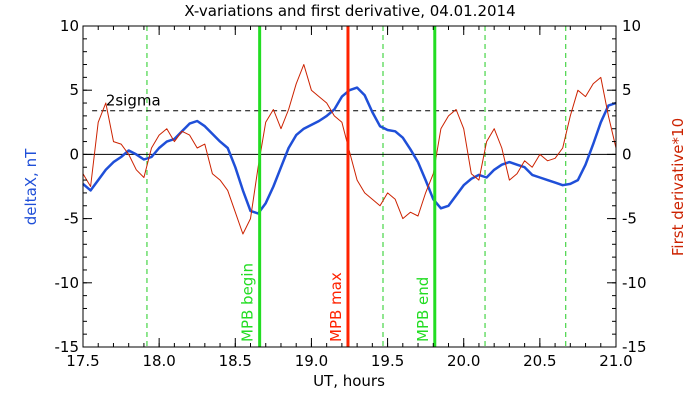 The image size is (700, 400). Describe the element at coordinates (627, 154) in the screenshot. I see `y-tick-label-right: 0` at that location.